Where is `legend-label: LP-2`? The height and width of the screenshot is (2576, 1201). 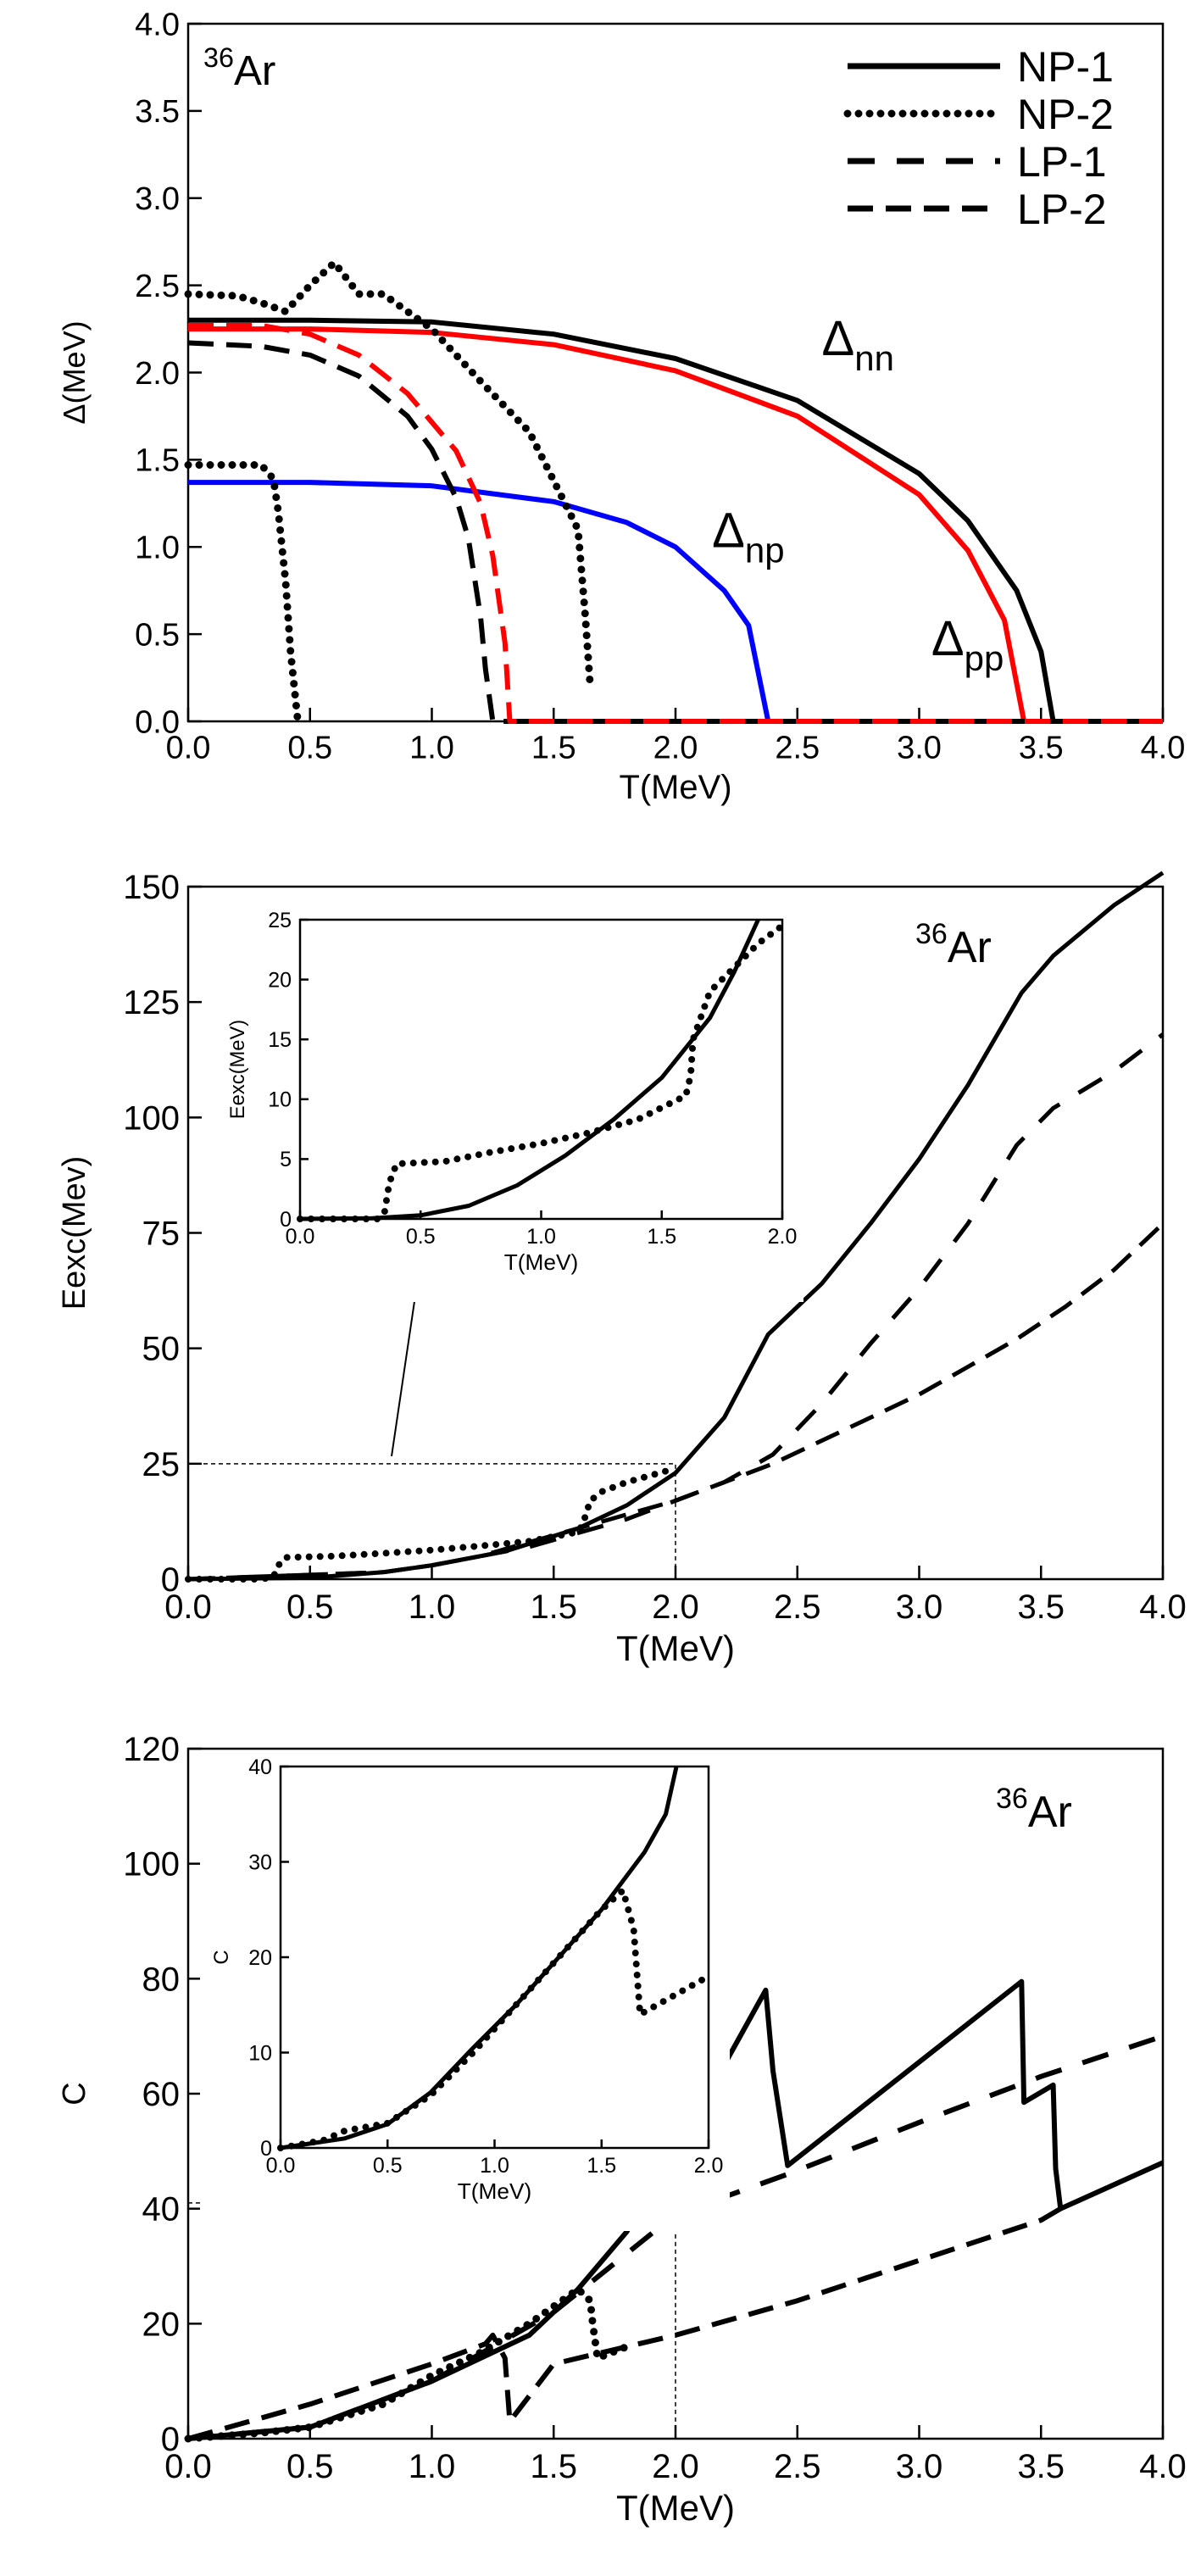
legend-label: LP-2 is located at coordinates (1062, 209).